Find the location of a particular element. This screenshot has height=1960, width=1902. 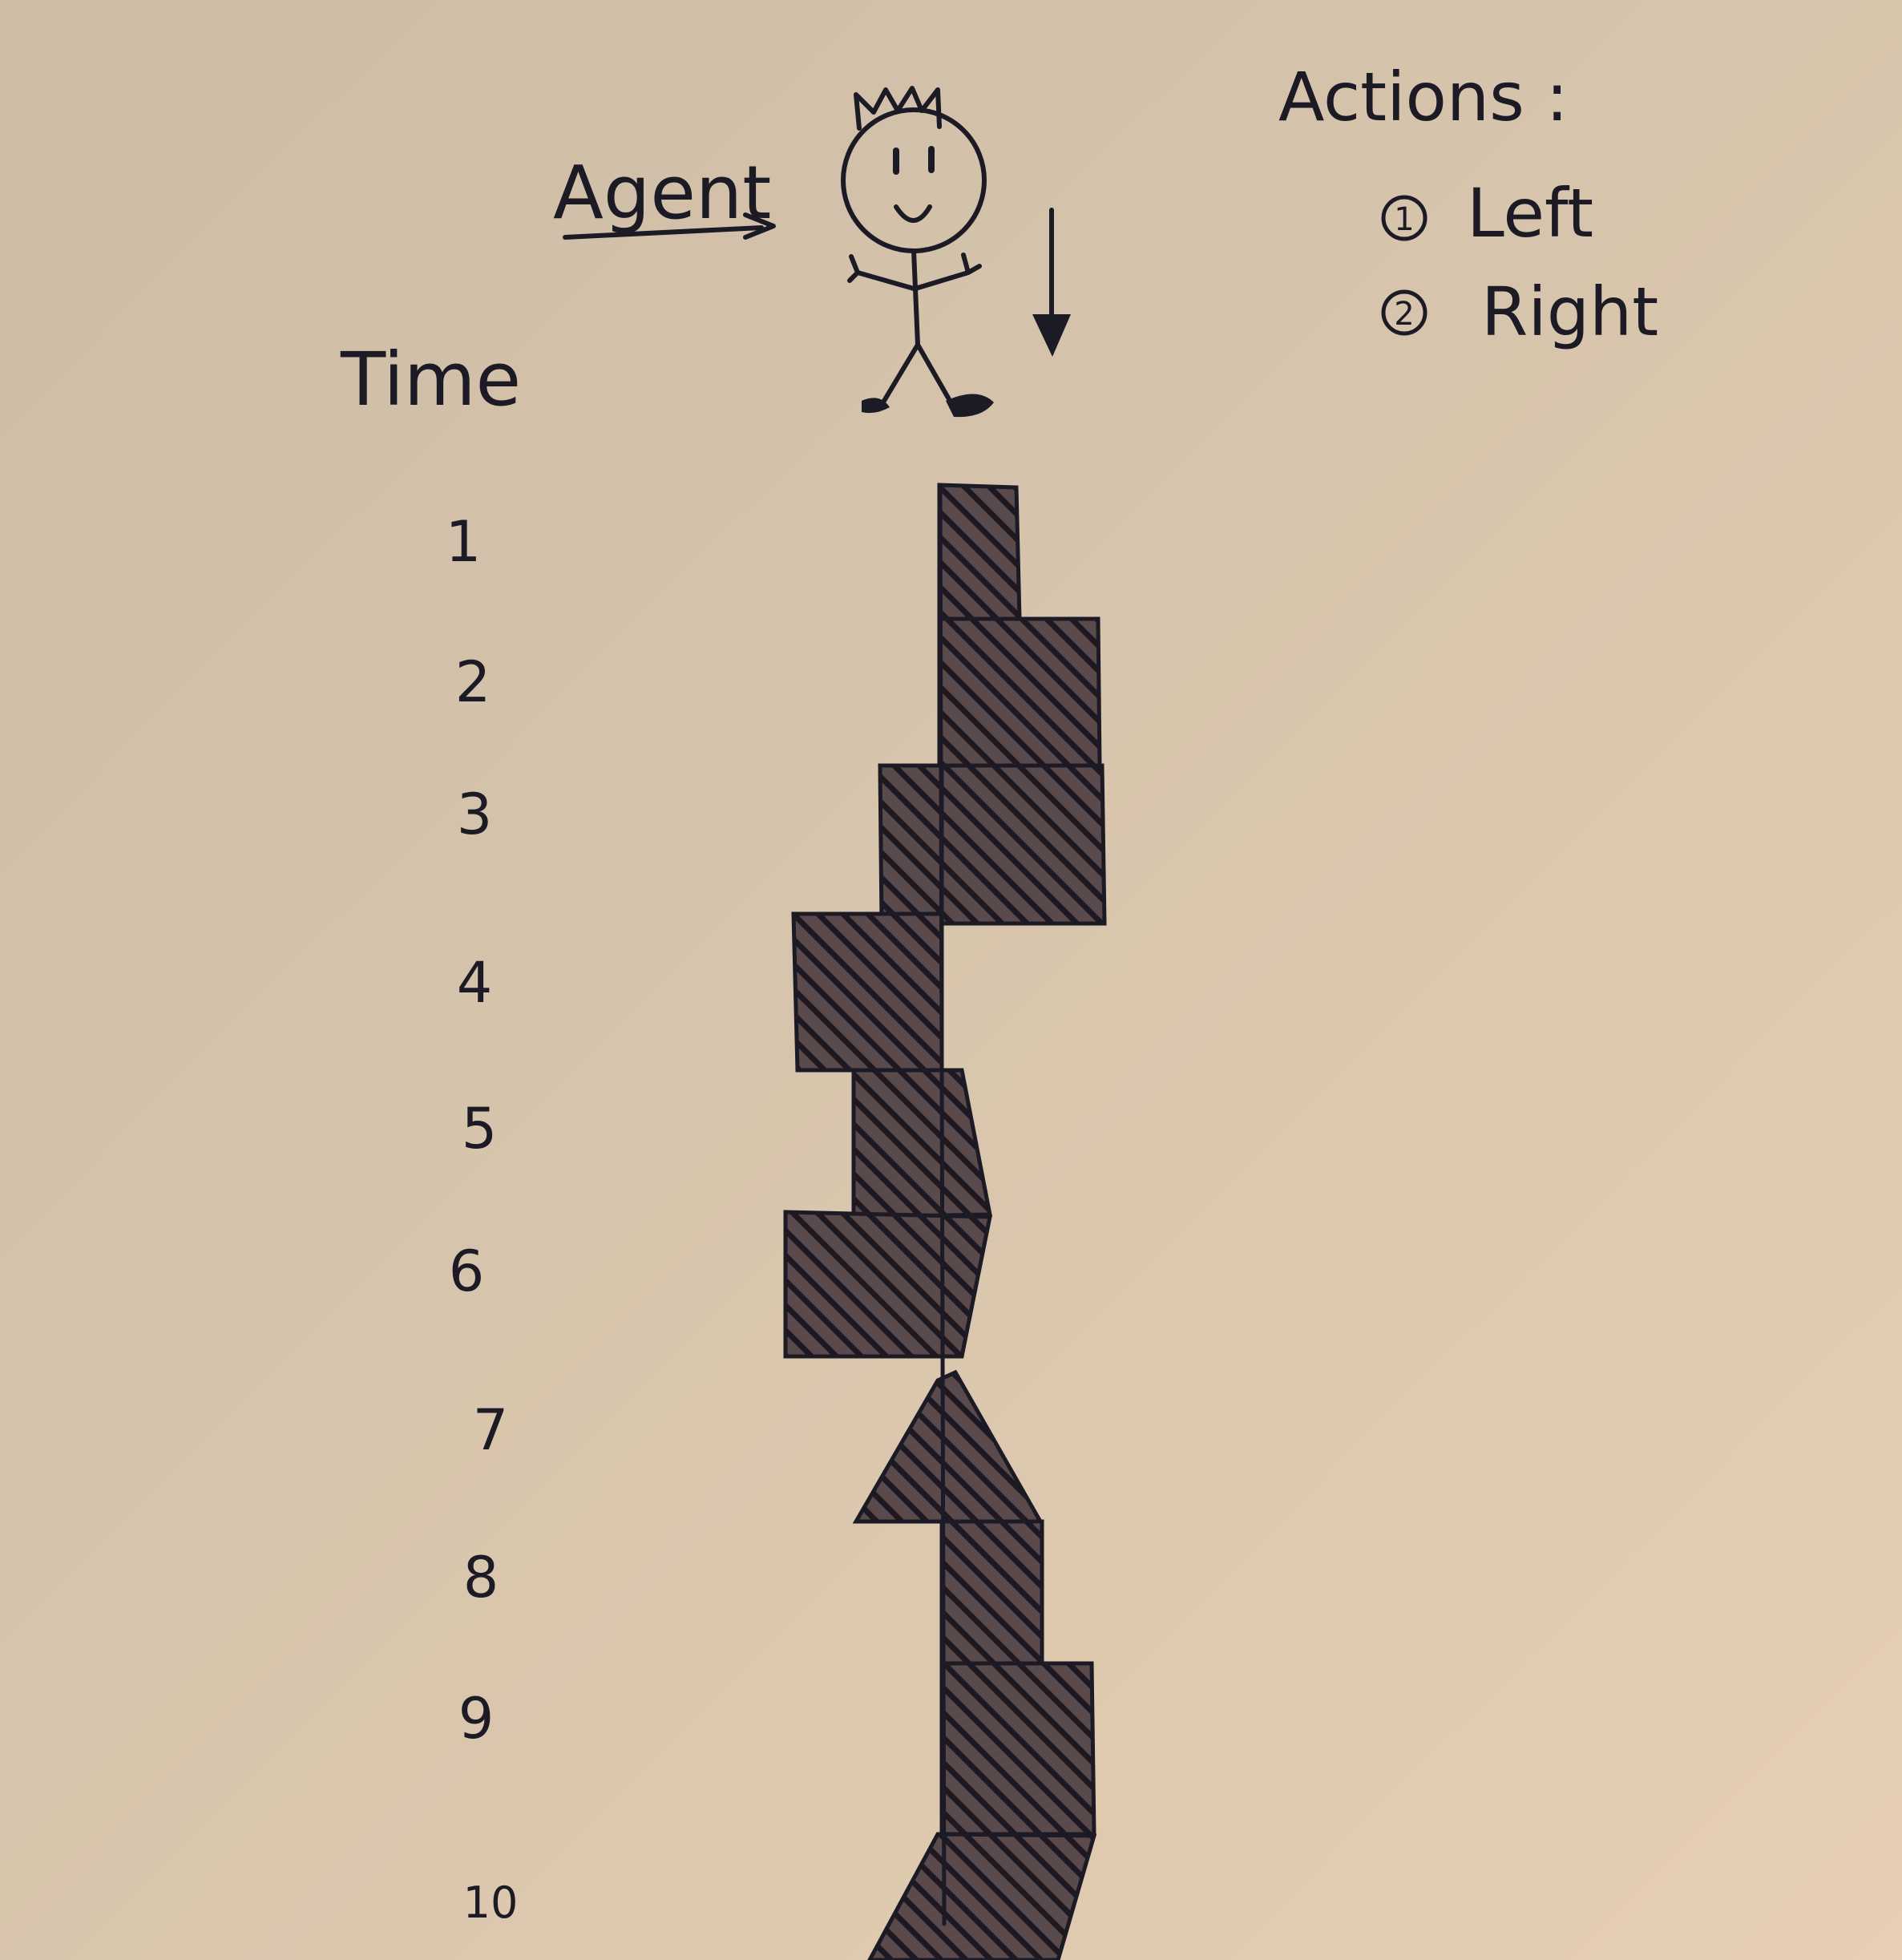

action-1-number-circle is located at coordinates (1404, 218).